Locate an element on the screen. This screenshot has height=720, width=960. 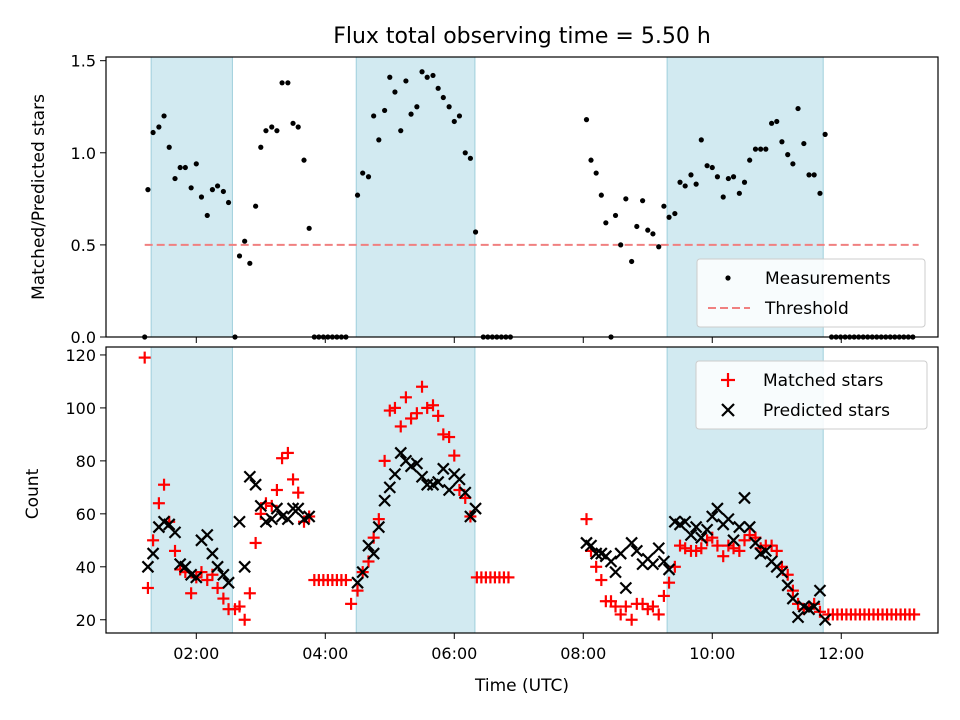
top-shaded-interval is located at coordinates (191, 197).